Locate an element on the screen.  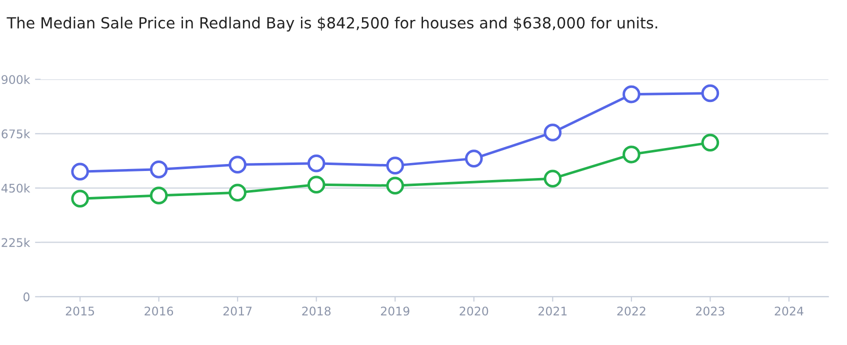
x-tick-label: 2016 is located at coordinates (159, 311).